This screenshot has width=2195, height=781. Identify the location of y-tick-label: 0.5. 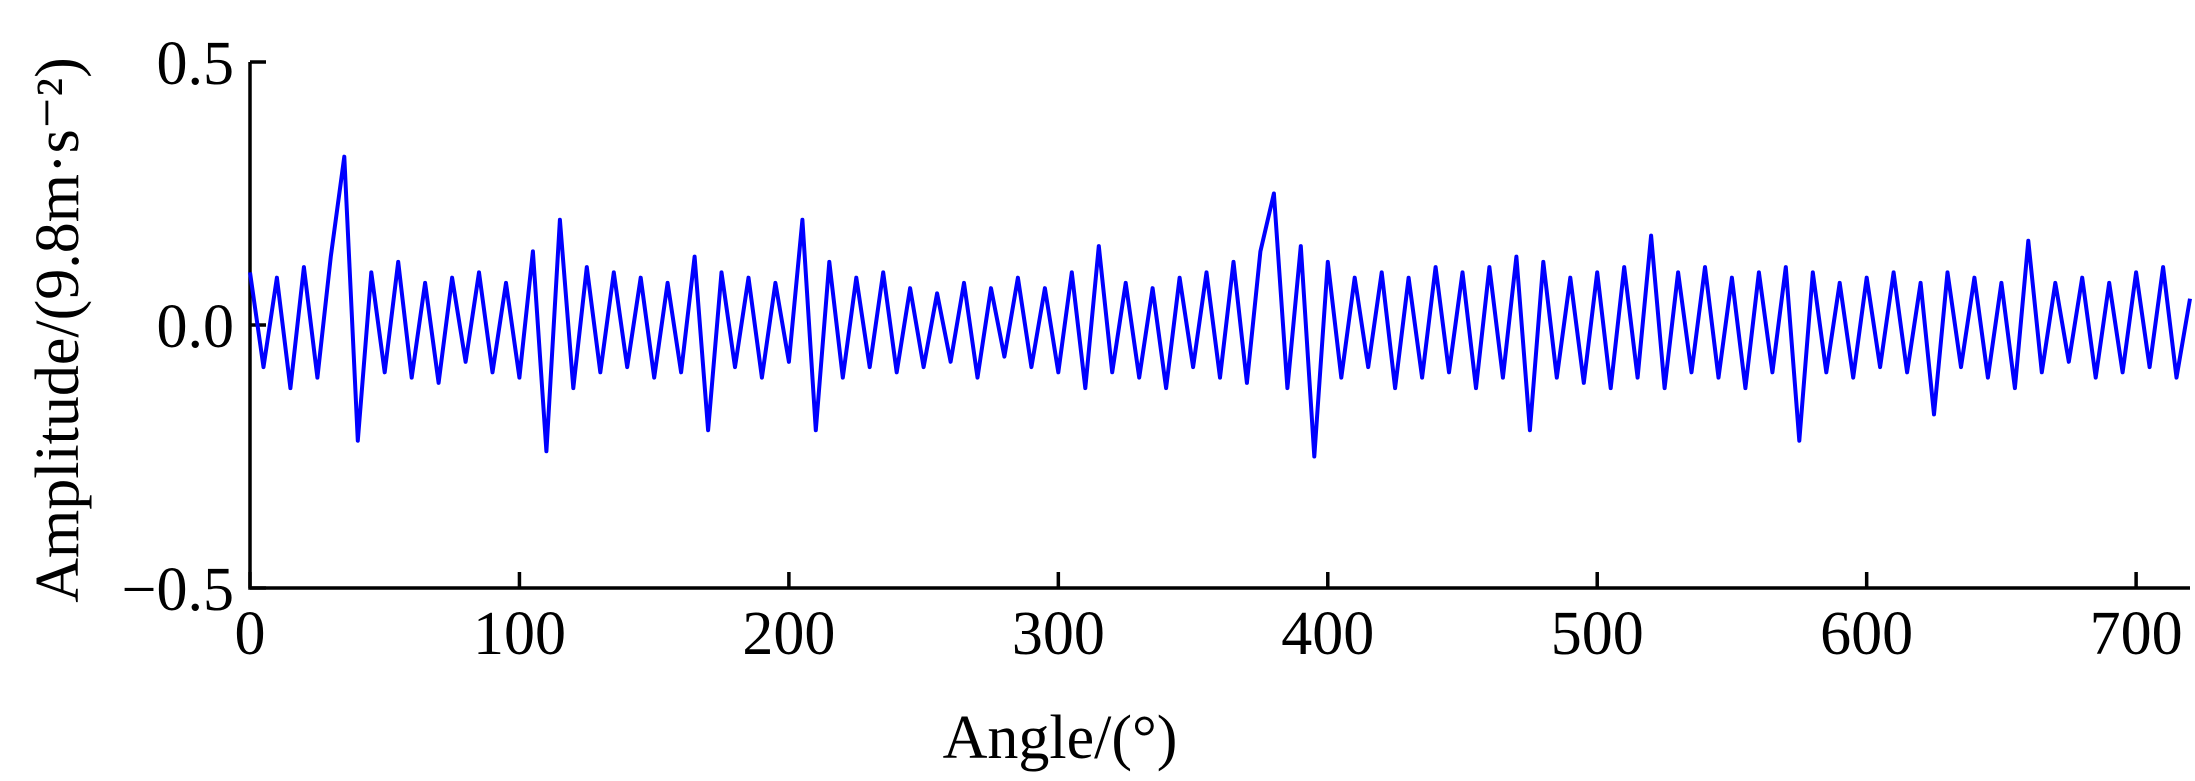
(196, 64).